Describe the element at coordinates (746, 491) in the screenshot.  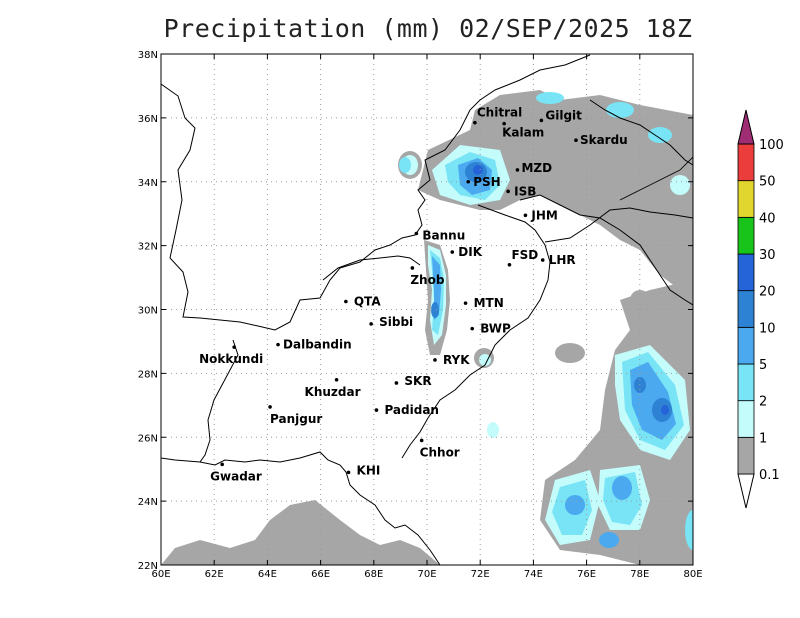
I see `colorbar-min-triangle` at that location.